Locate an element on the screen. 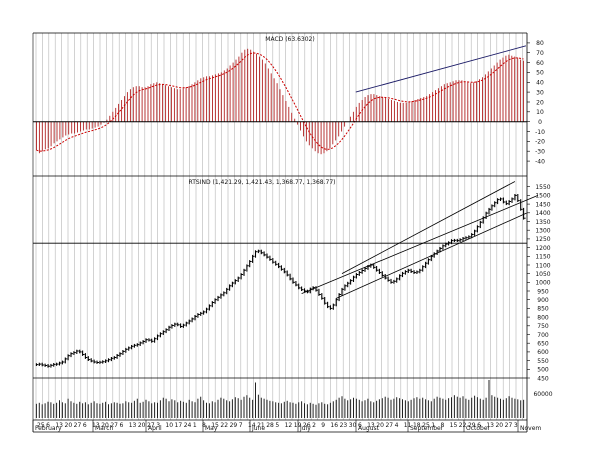  macd-y-tick-label: 0 is located at coordinates (540, 122).